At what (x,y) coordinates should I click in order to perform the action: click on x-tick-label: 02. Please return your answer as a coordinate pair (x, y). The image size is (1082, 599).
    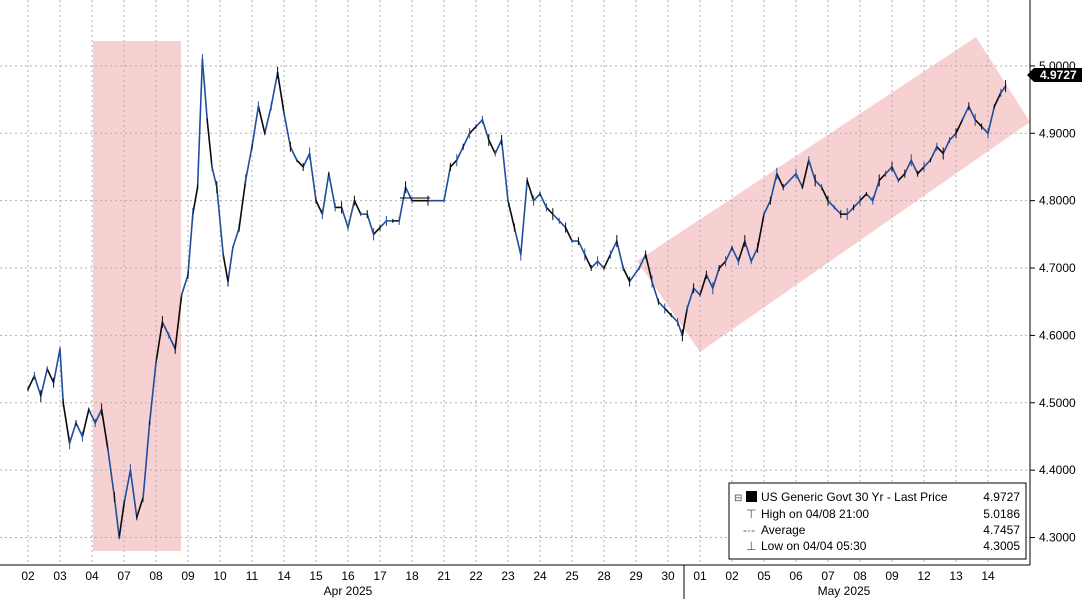
    Looking at the image, I should click on (732, 576).